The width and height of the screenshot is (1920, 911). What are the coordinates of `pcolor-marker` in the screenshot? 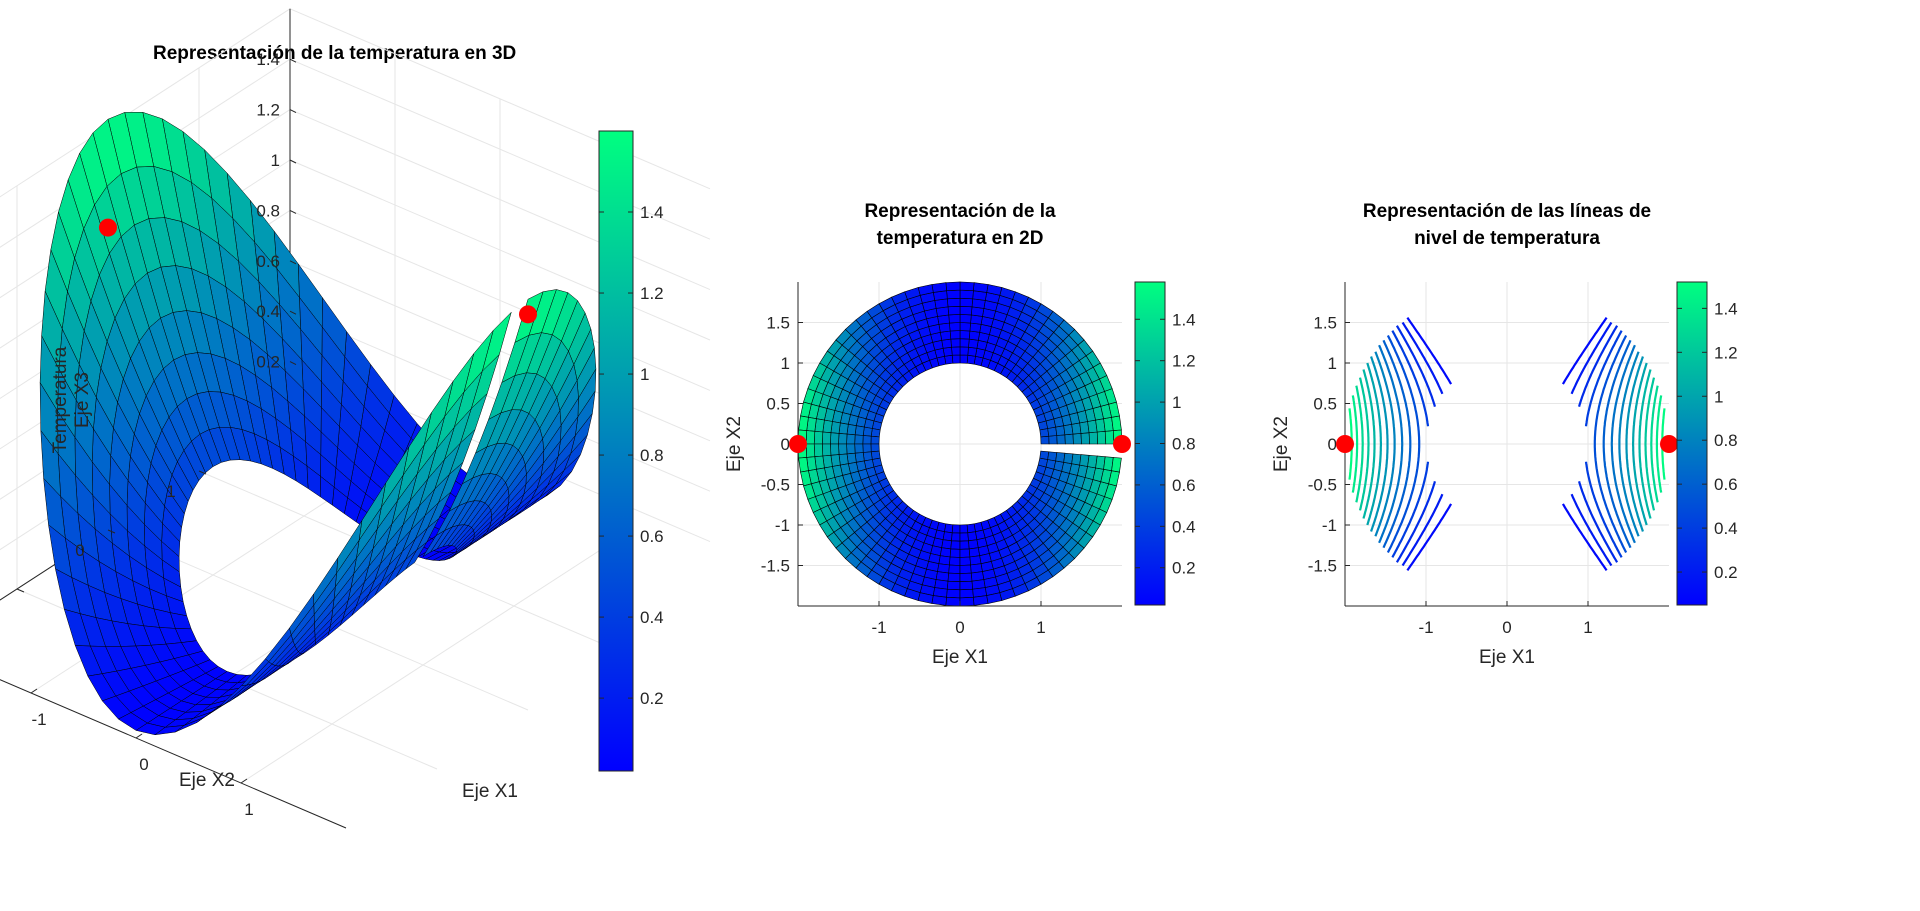 It's located at (798, 444).